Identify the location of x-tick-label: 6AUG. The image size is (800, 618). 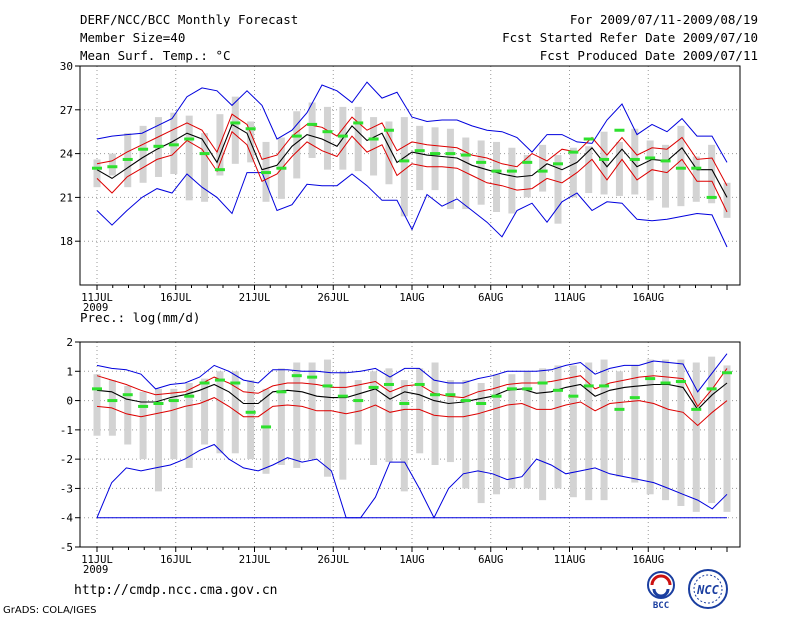
(490, 298).